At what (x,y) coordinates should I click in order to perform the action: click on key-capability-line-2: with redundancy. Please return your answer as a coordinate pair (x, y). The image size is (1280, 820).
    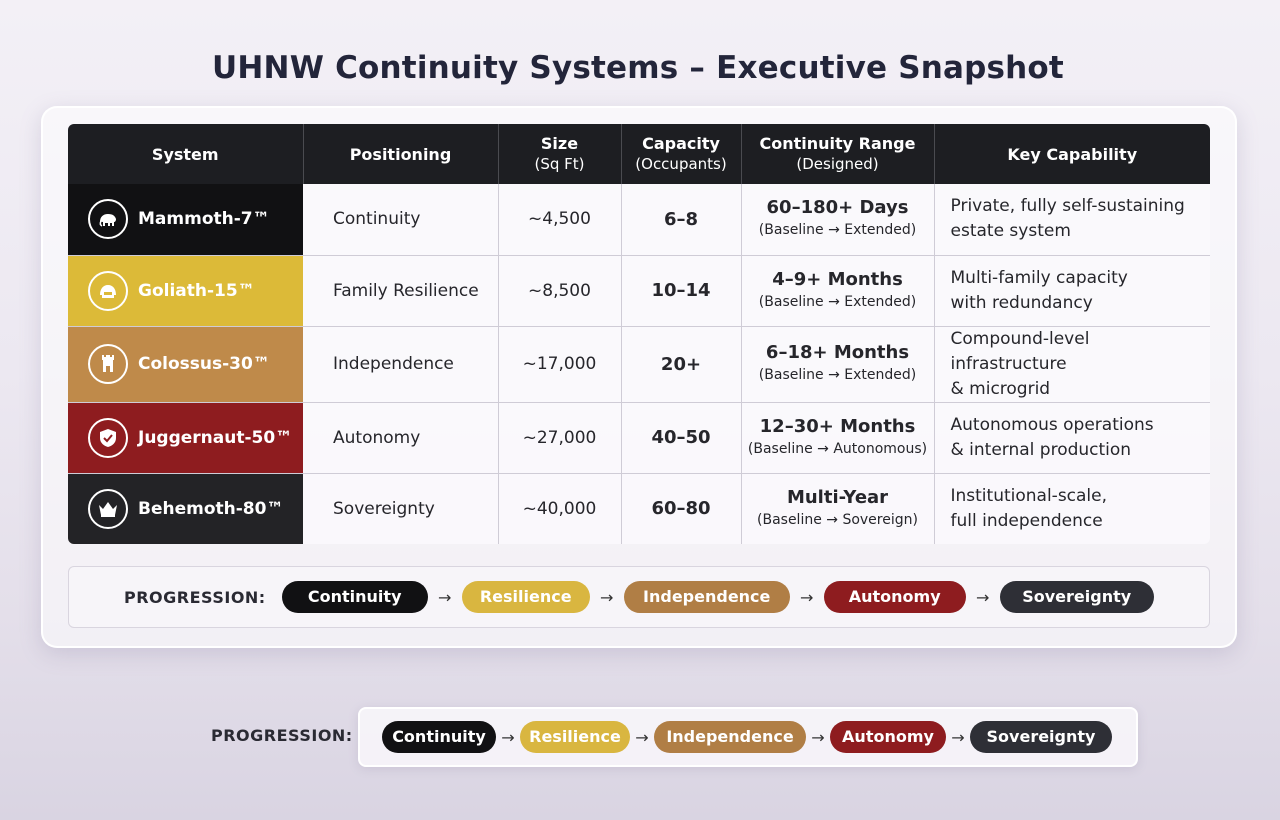
    Looking at the image, I should click on (1021, 302).